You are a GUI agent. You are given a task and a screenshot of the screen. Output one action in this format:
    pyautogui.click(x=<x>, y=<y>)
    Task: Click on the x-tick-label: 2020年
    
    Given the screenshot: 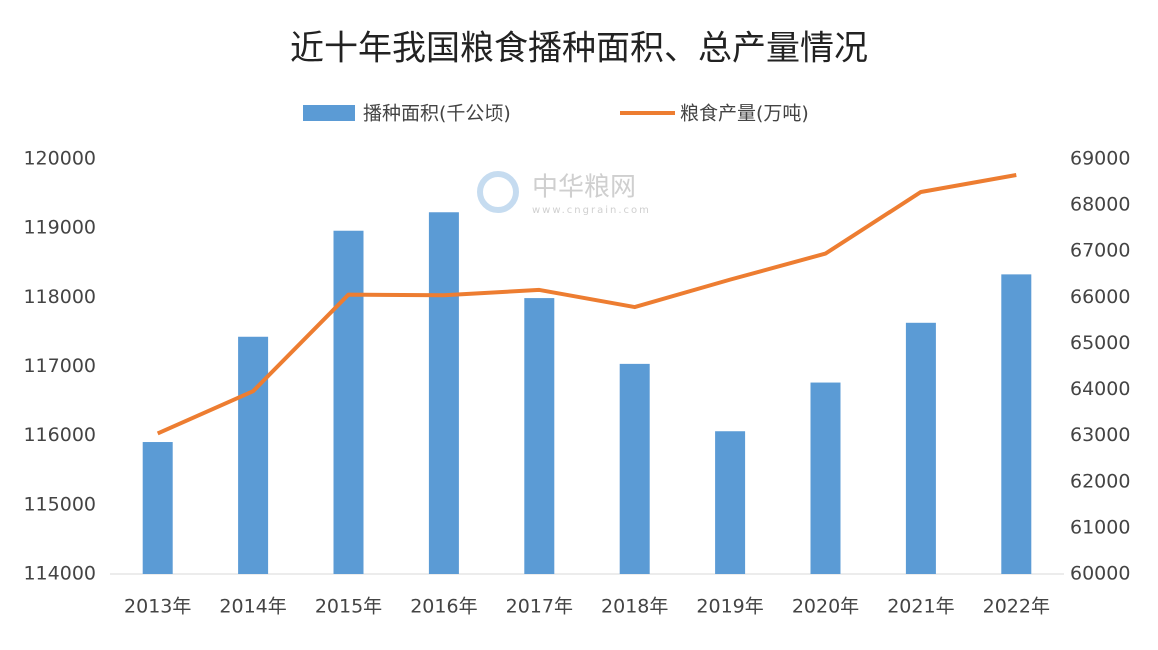 What is the action you would take?
    pyautogui.click(x=825, y=607)
    